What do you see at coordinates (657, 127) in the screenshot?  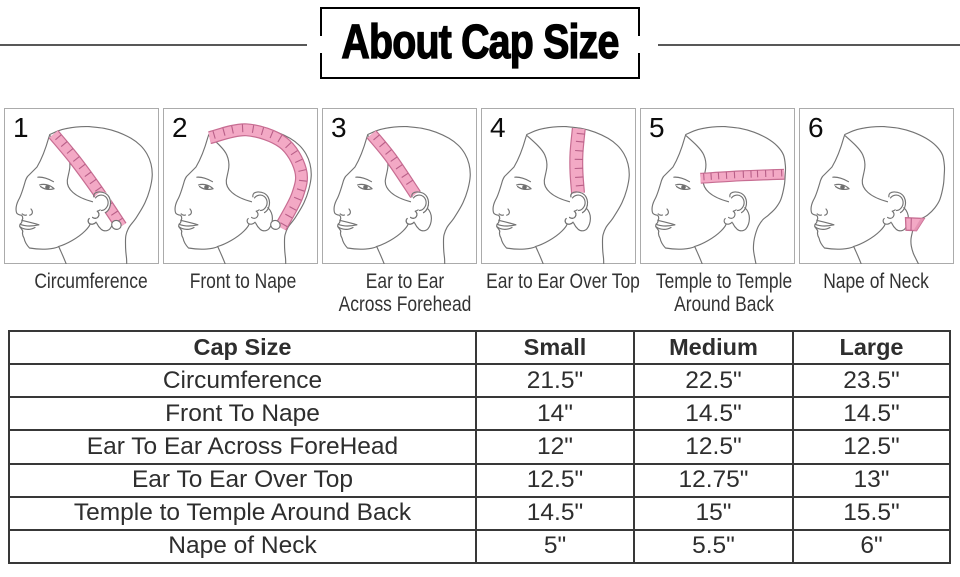 I see `svg-text: 5` at bounding box center [657, 127].